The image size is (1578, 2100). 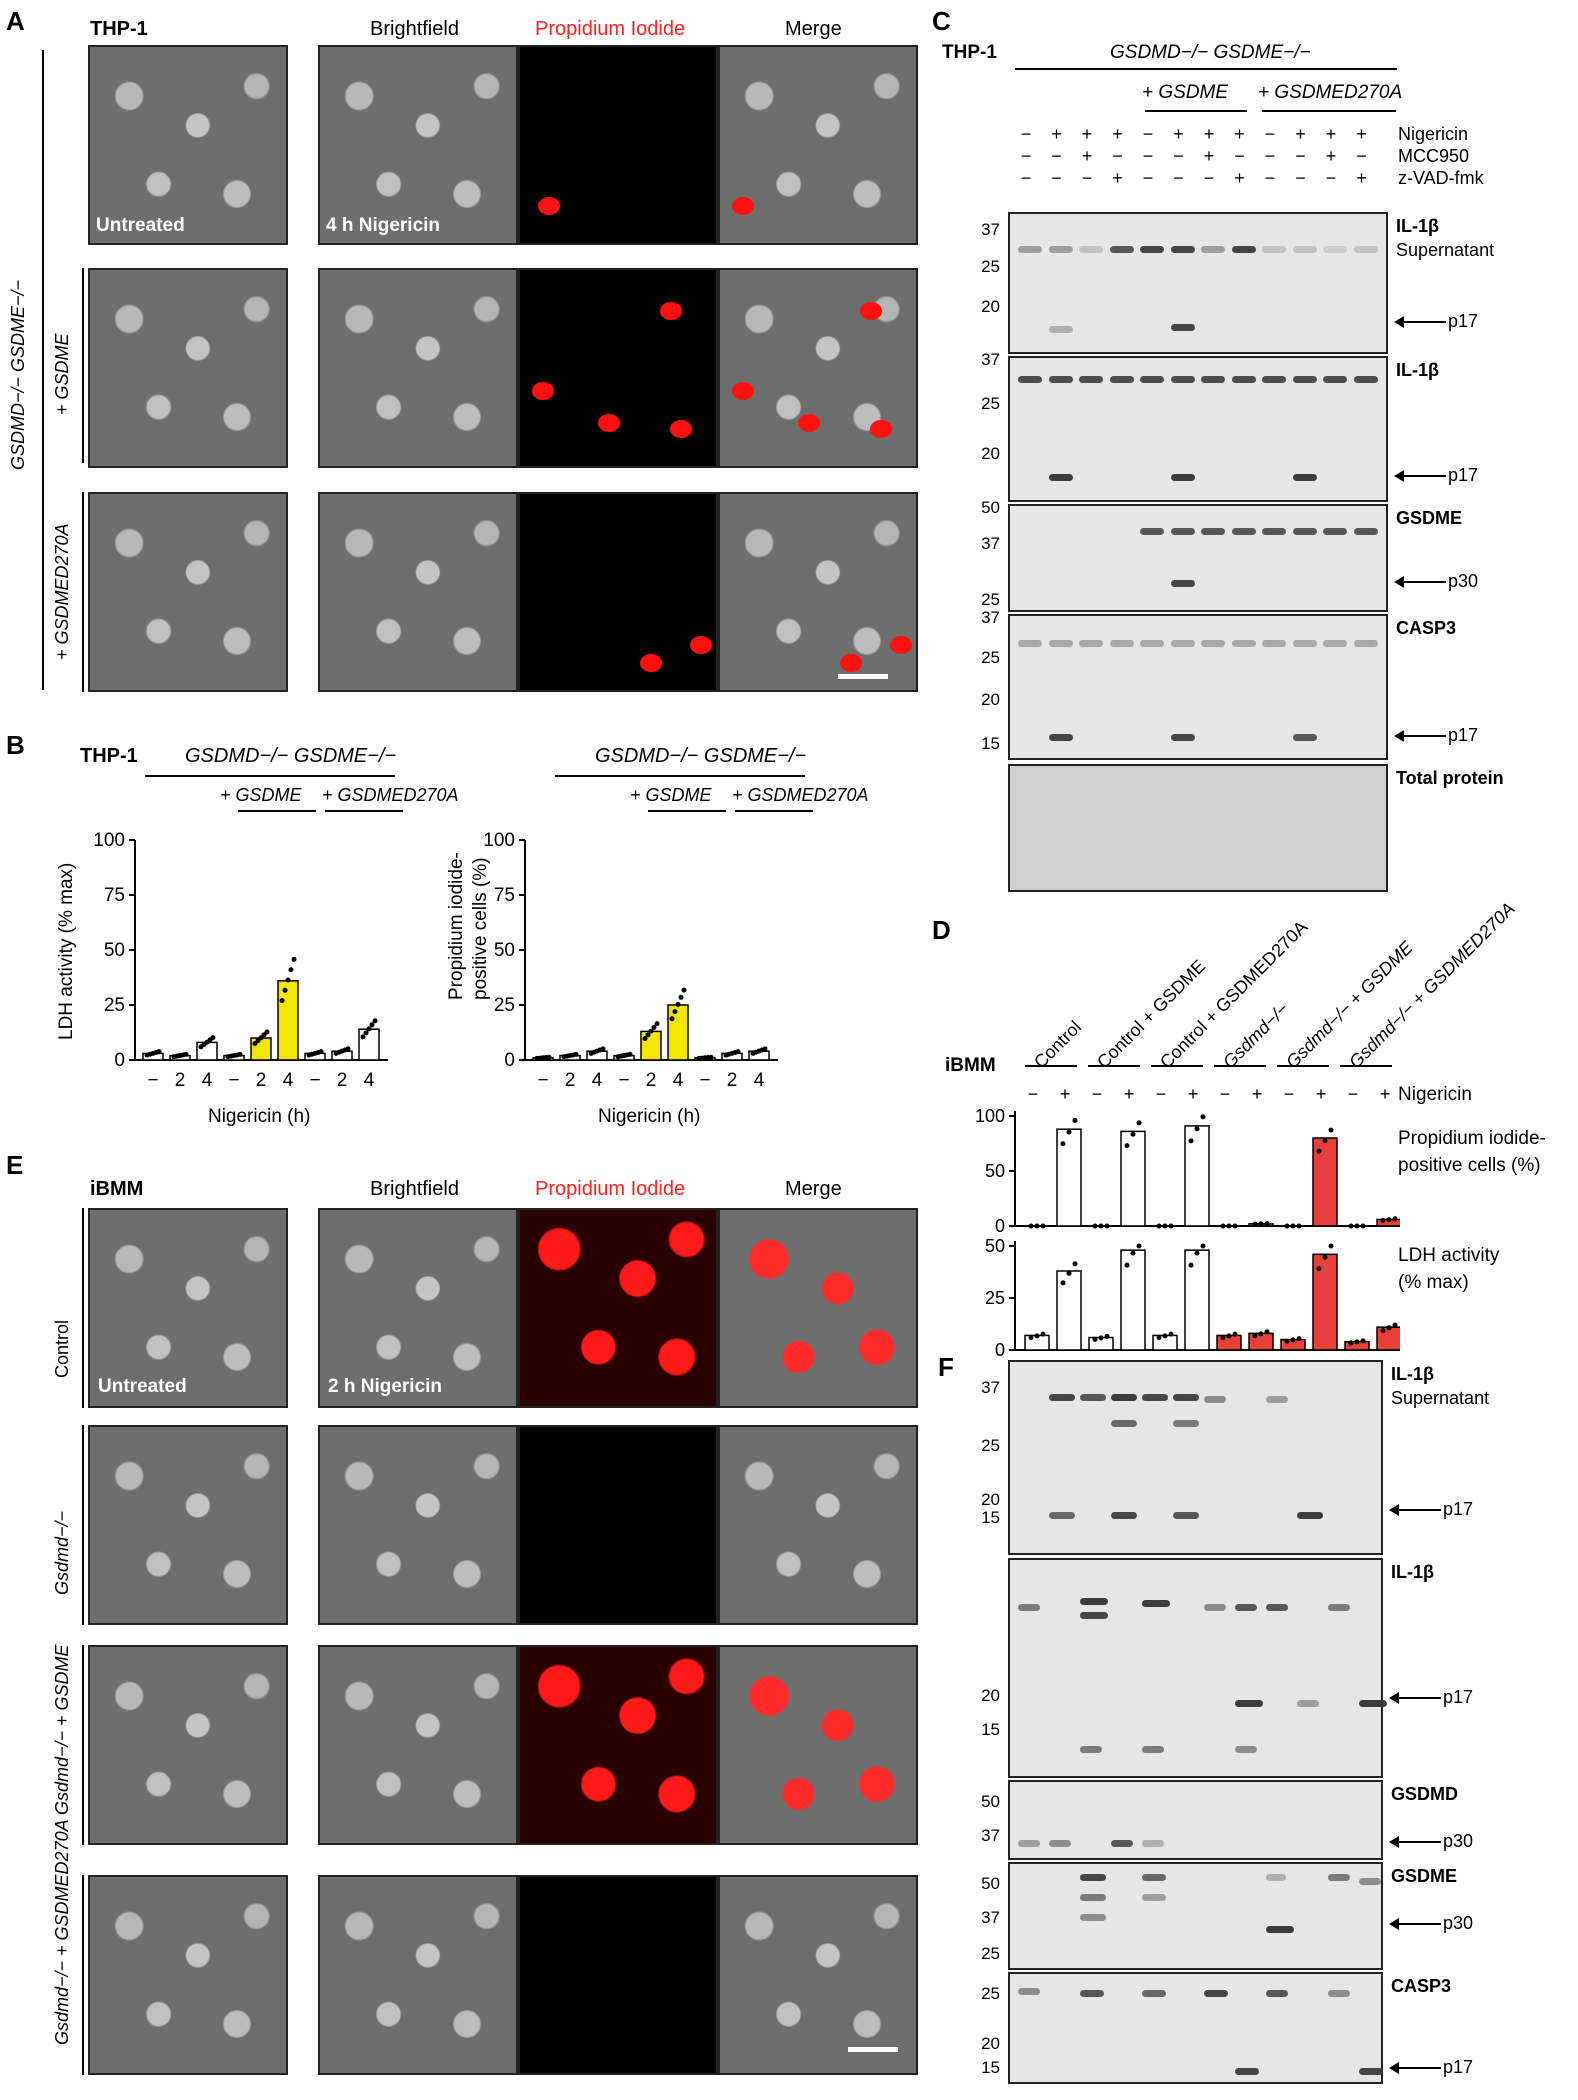 I want to click on micrograph-a-untreated-1: Untreated, so click(x=188, y=145).